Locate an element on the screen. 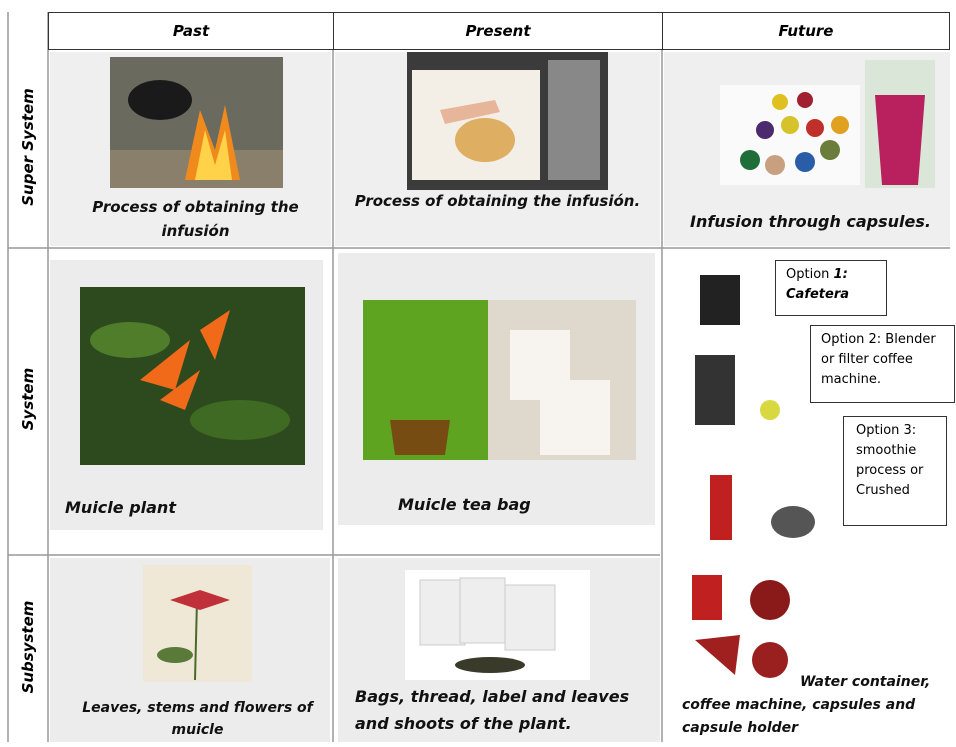 Image resolution: width=956 pixels, height=747 pixels. column-header: Present is located at coordinates (498, 31).